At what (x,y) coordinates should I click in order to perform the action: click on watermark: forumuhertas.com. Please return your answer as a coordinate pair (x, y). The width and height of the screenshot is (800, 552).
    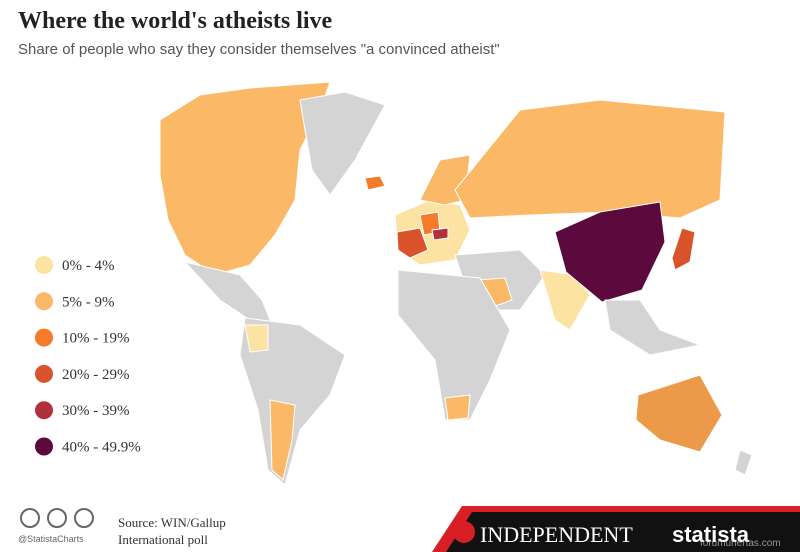
    Looking at the image, I should click on (740, 543).